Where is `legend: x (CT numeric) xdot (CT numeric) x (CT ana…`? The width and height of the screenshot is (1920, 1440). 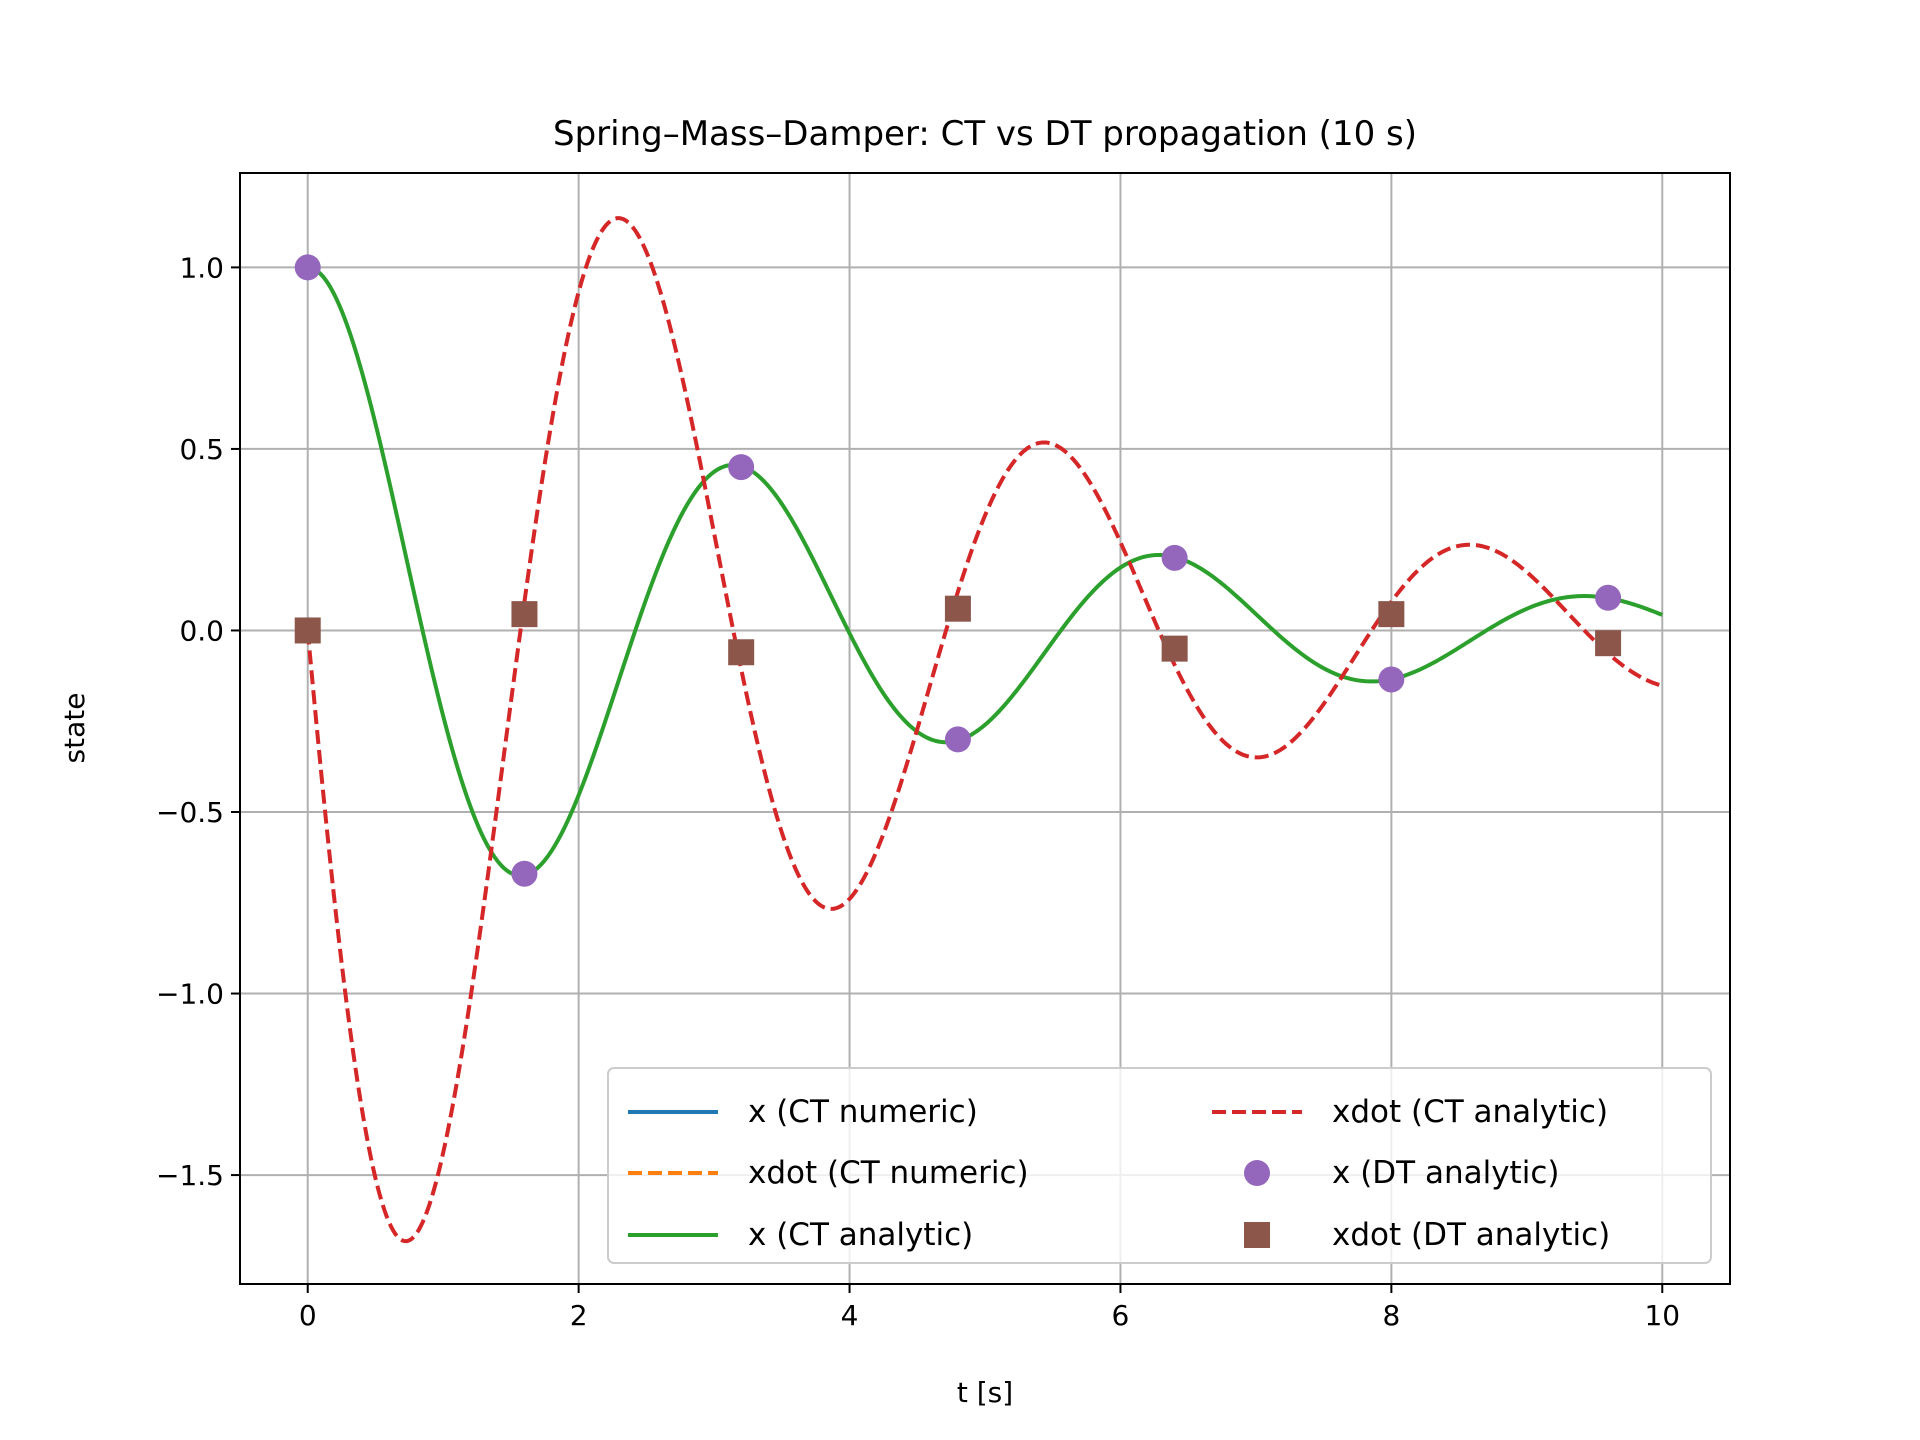 legend: x (CT numeric) xdot (CT numeric) x (CT ana… is located at coordinates (1159, 1165).